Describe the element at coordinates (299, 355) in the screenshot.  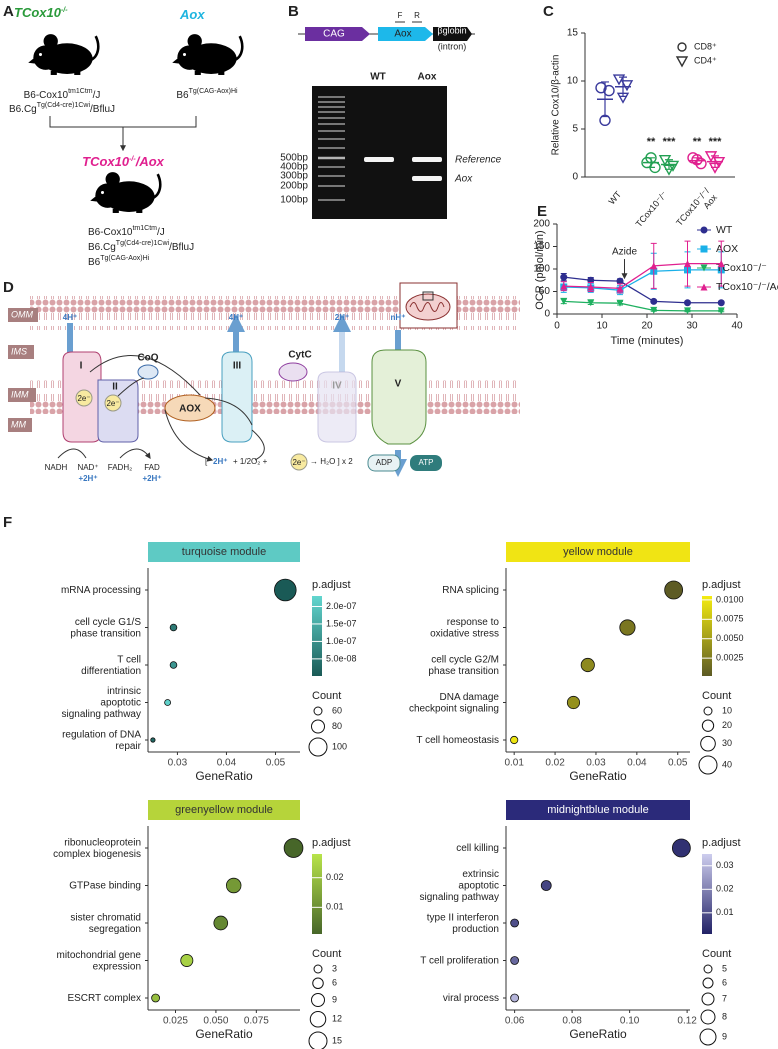
I see `carrier-label: CytC` at that location.